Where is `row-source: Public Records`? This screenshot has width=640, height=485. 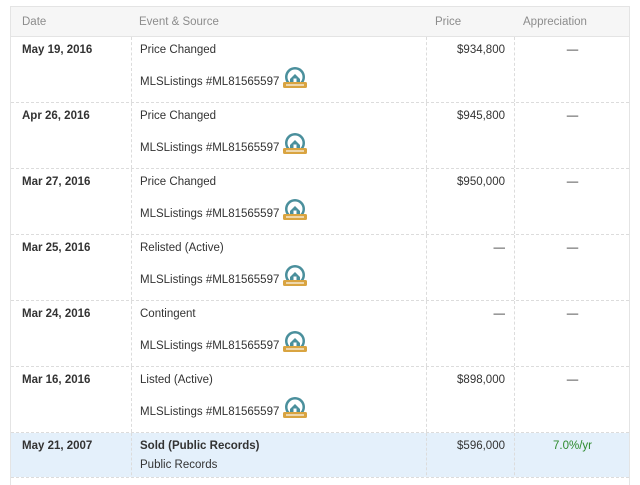 row-source: Public Records is located at coordinates (179, 465).